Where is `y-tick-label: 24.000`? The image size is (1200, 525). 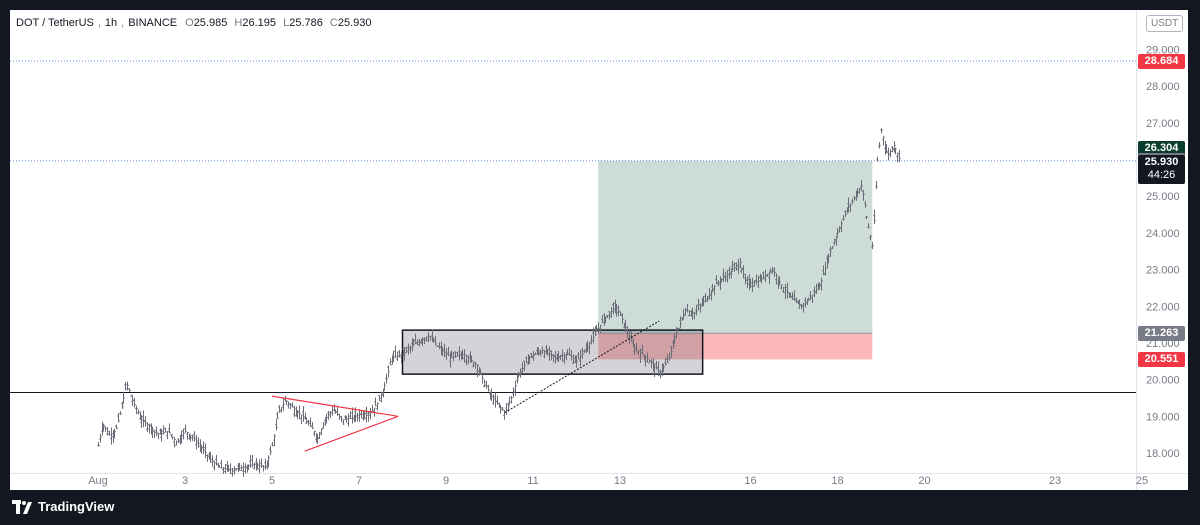
y-tick-label: 24.000 is located at coordinates (1163, 234).